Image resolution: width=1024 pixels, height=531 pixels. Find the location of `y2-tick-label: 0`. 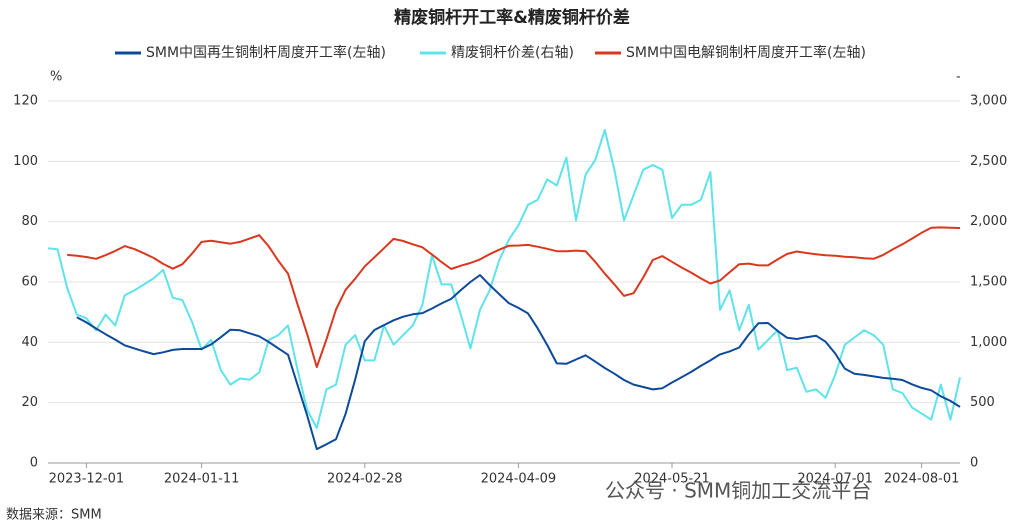

y2-tick-label: 0 is located at coordinates (974, 463).